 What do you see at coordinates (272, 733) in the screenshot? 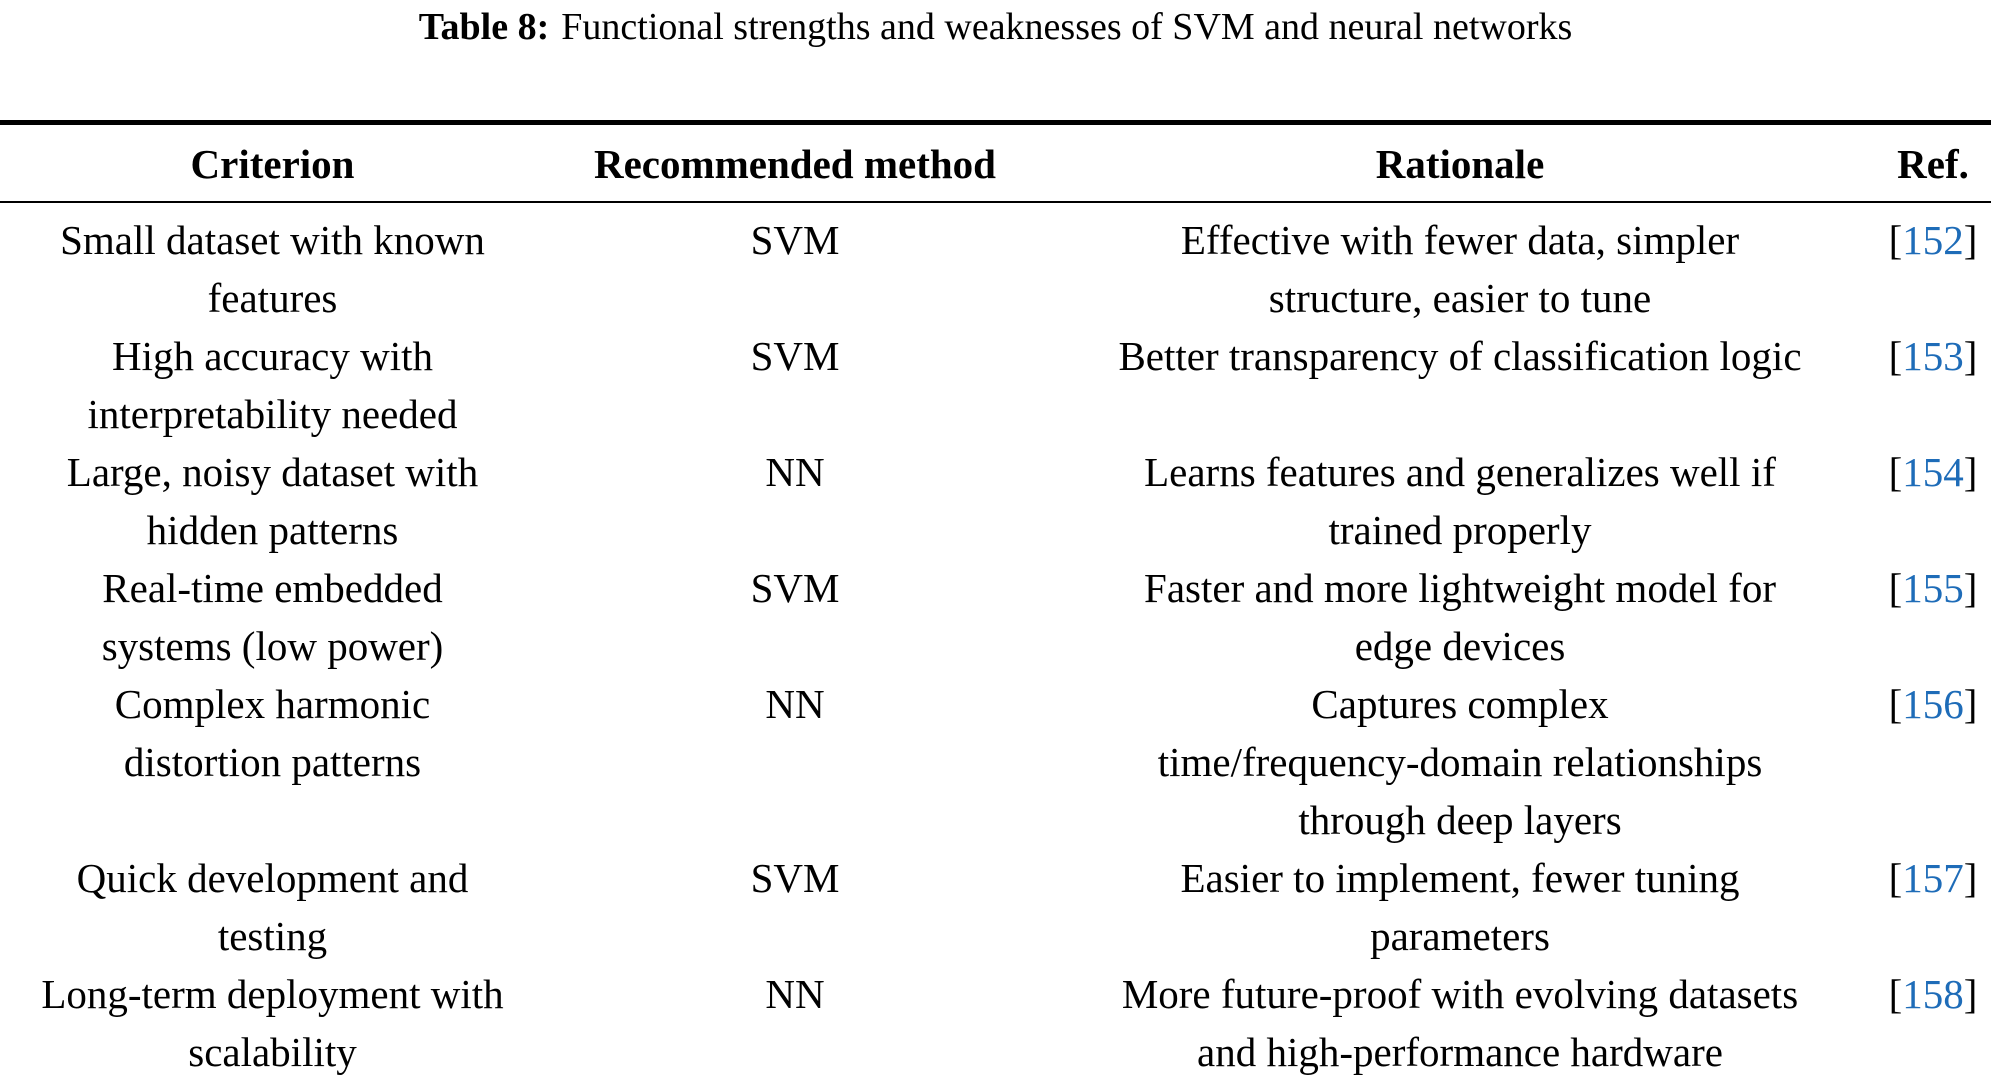
I see `criterion-cell: Complex harmonic distortion patterns` at bounding box center [272, 733].